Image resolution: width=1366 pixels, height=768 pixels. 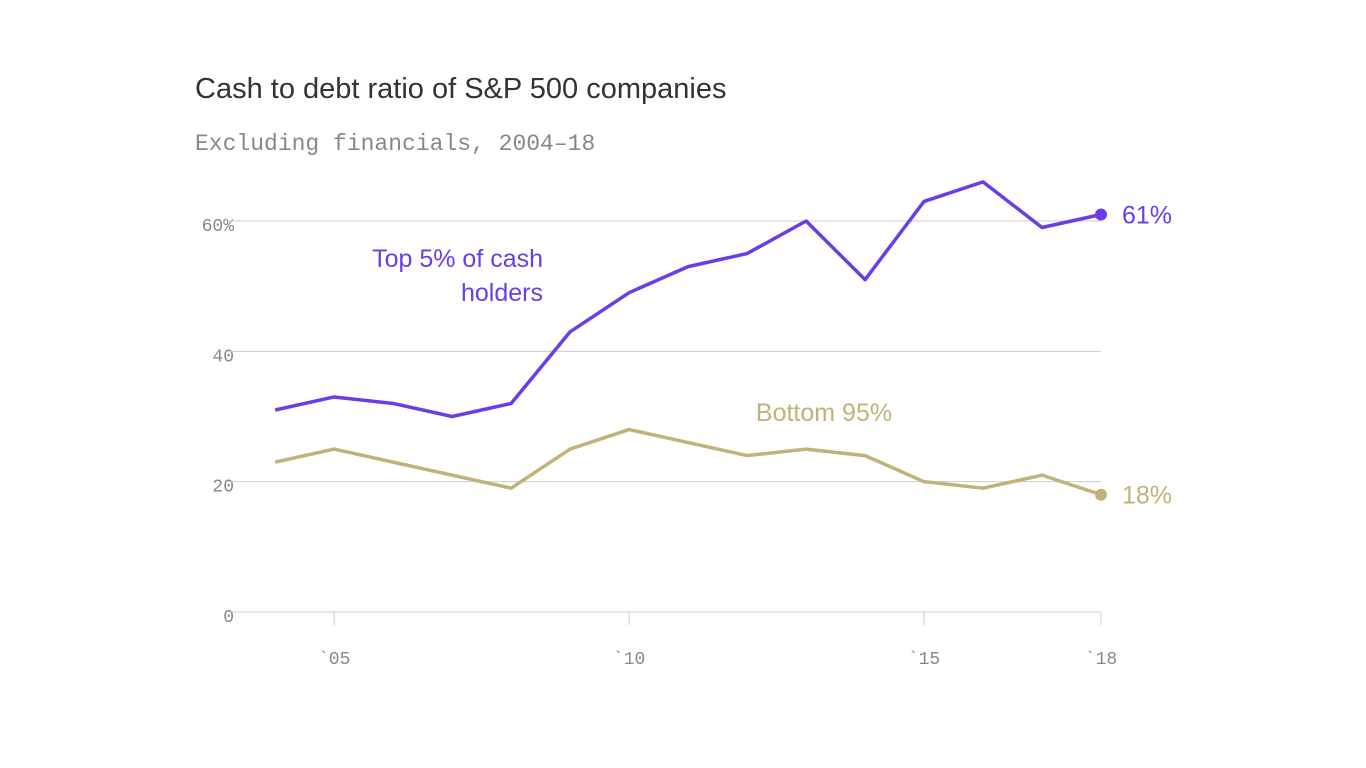 I want to click on series-label: Top 5% of cash holders, so click(x=457, y=276).